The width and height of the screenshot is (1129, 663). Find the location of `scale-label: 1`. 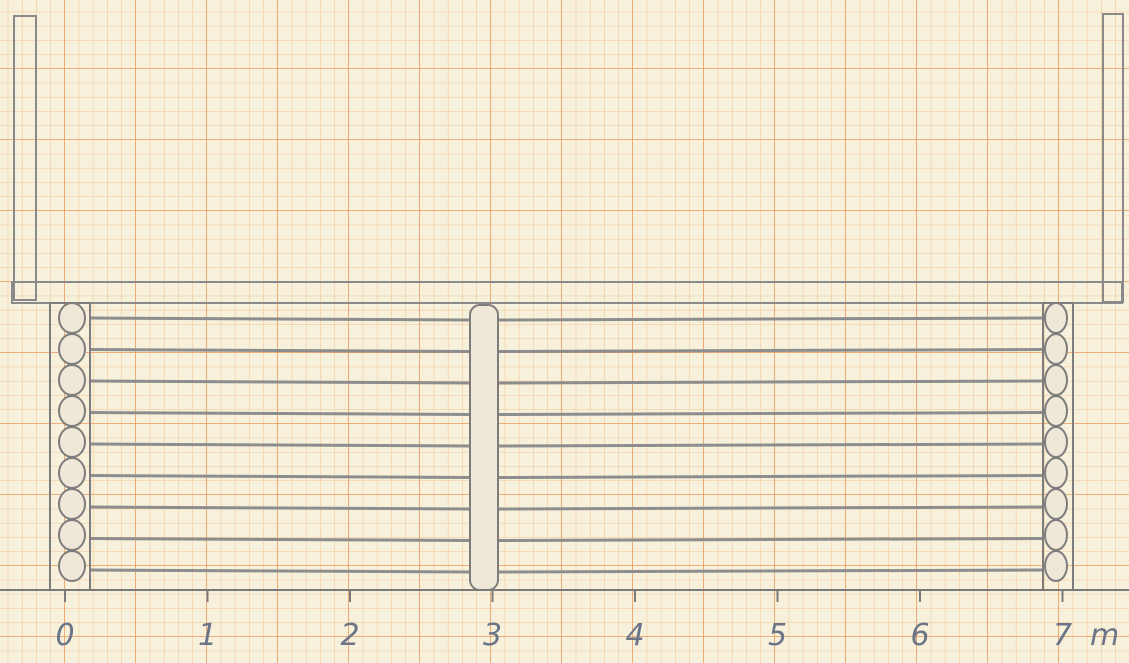

scale-label: 1 is located at coordinates (207, 635).